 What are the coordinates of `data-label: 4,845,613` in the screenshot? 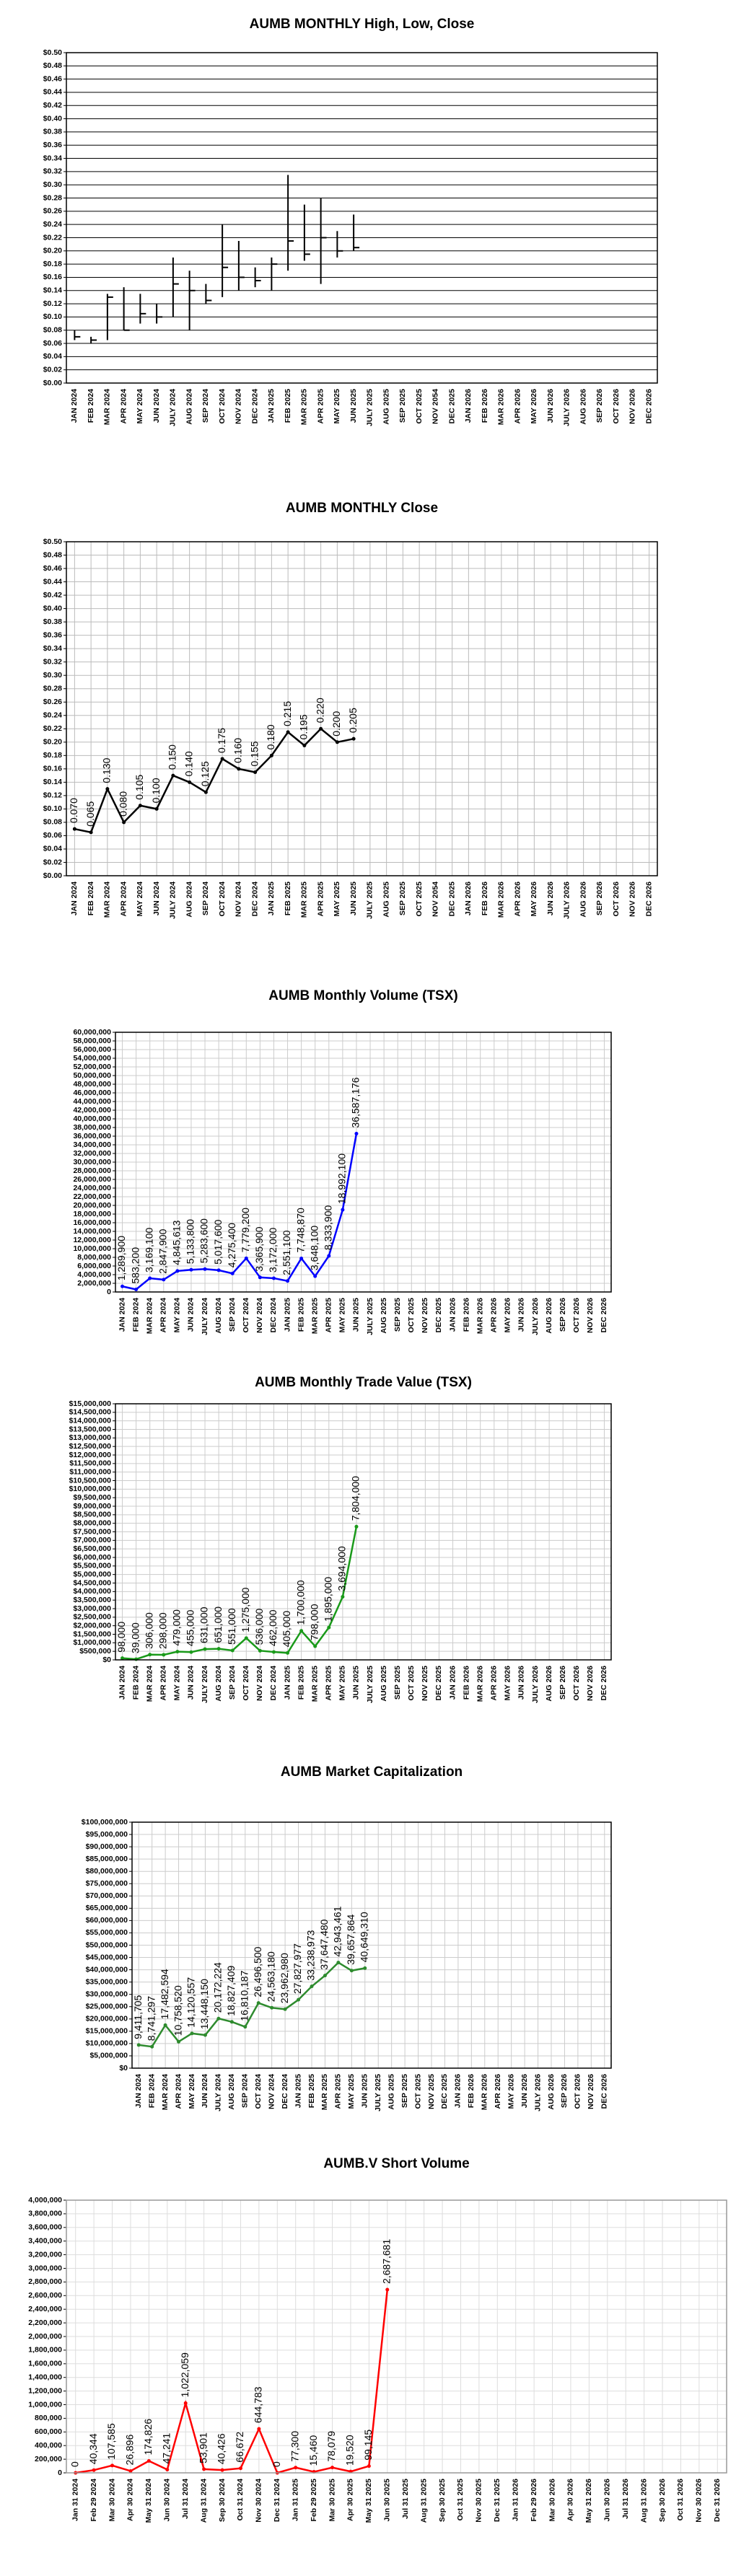 It's located at (177, 1242).